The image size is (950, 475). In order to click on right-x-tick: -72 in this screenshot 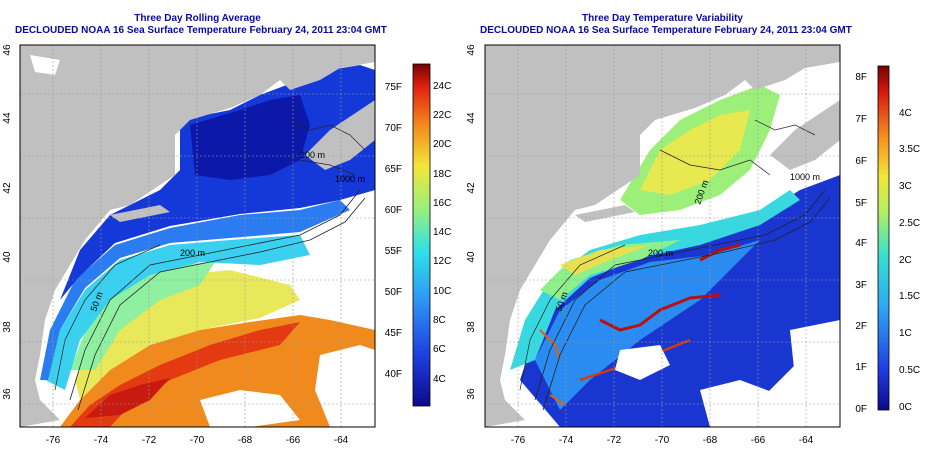, I will do `click(614, 440)`.